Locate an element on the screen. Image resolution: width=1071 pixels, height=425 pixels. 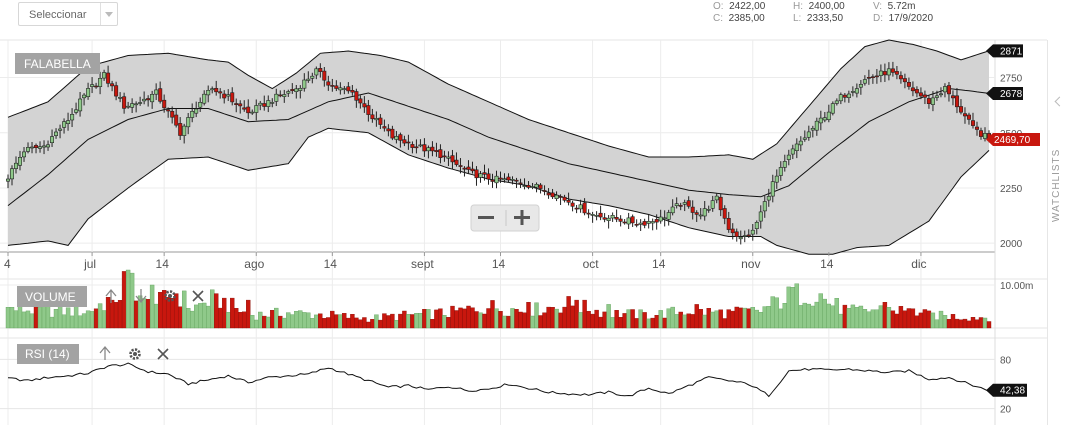
rsi-panel-label: RSI (14) is located at coordinates (48, 354).